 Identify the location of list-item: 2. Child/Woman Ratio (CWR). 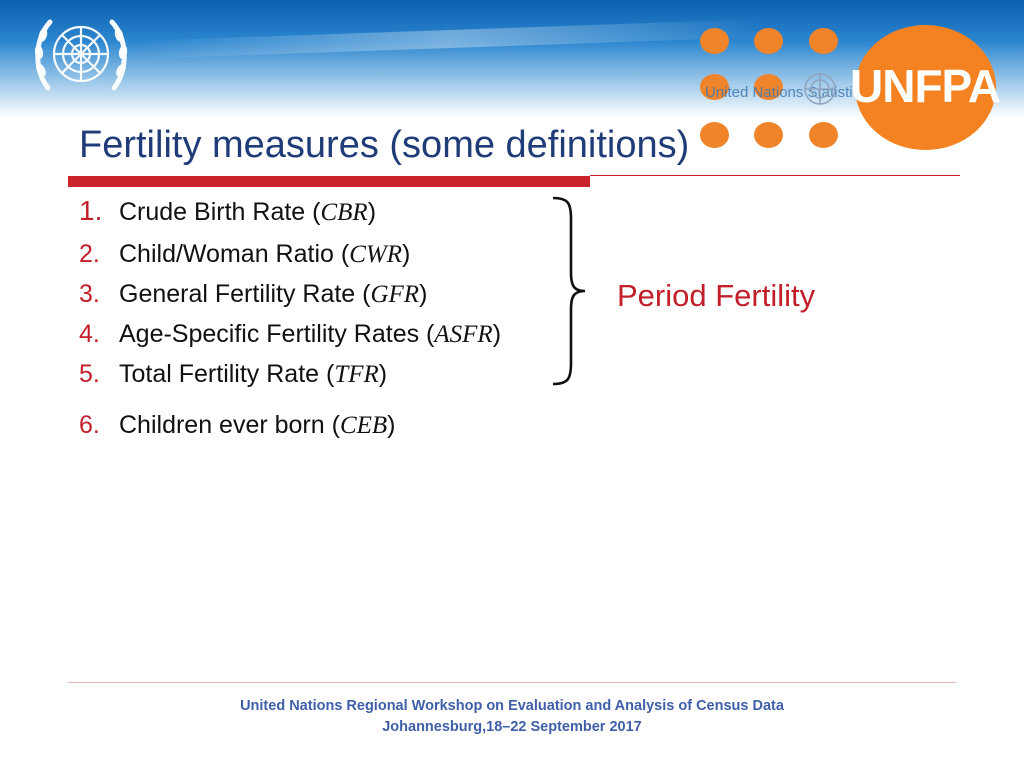
(244, 254).